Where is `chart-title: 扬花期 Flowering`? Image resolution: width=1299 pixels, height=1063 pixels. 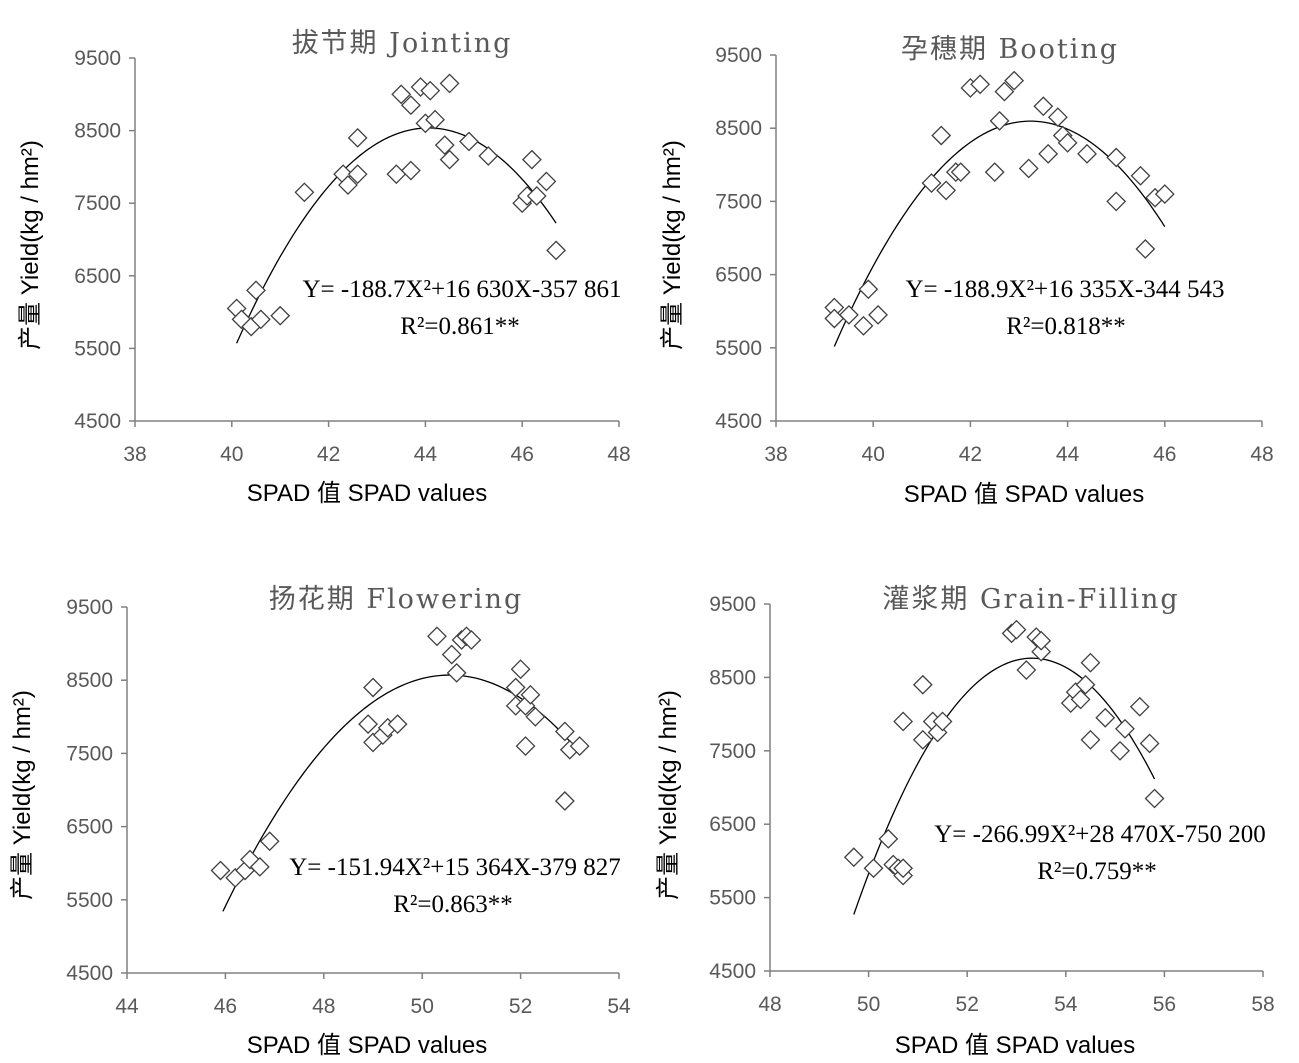 chart-title: 扬花期 Flowering is located at coordinates (396, 599).